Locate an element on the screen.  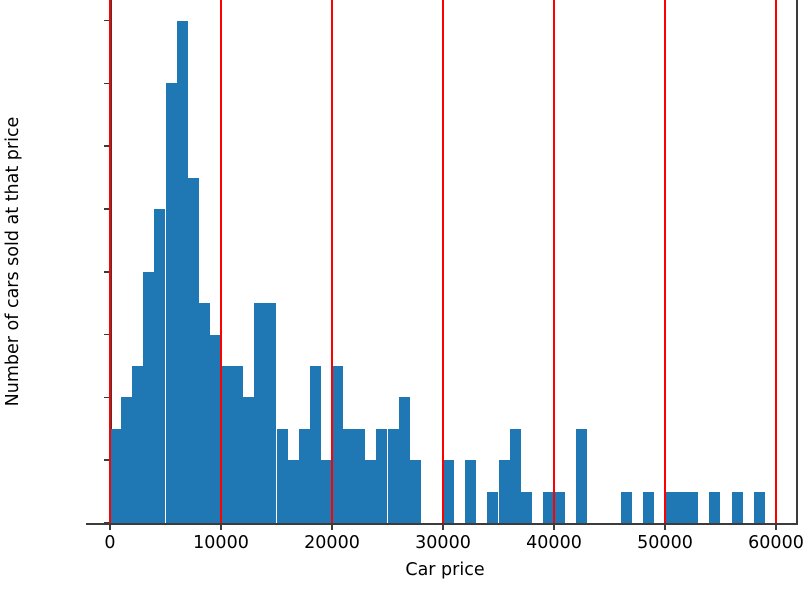
x-axis-label: Car price is located at coordinates (445, 570).